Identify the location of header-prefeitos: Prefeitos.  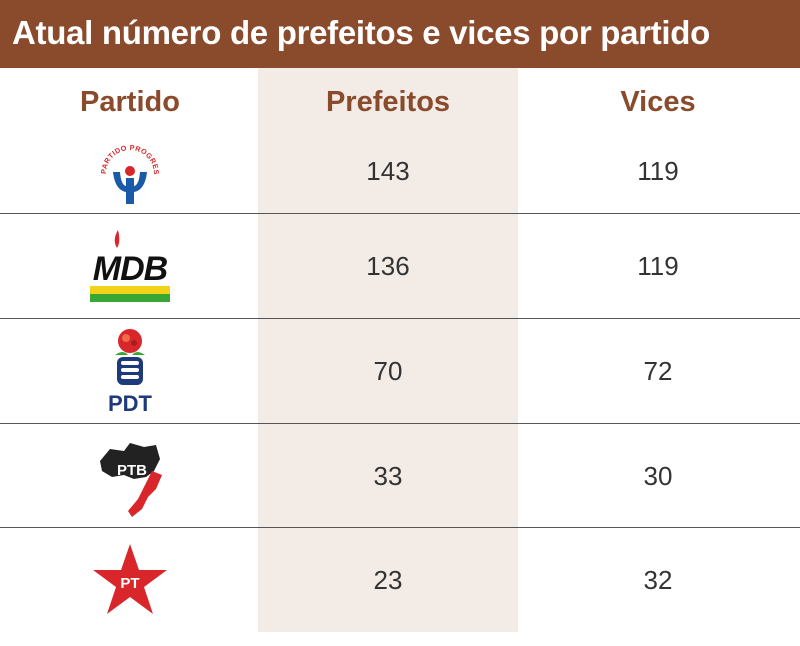
(388, 102).